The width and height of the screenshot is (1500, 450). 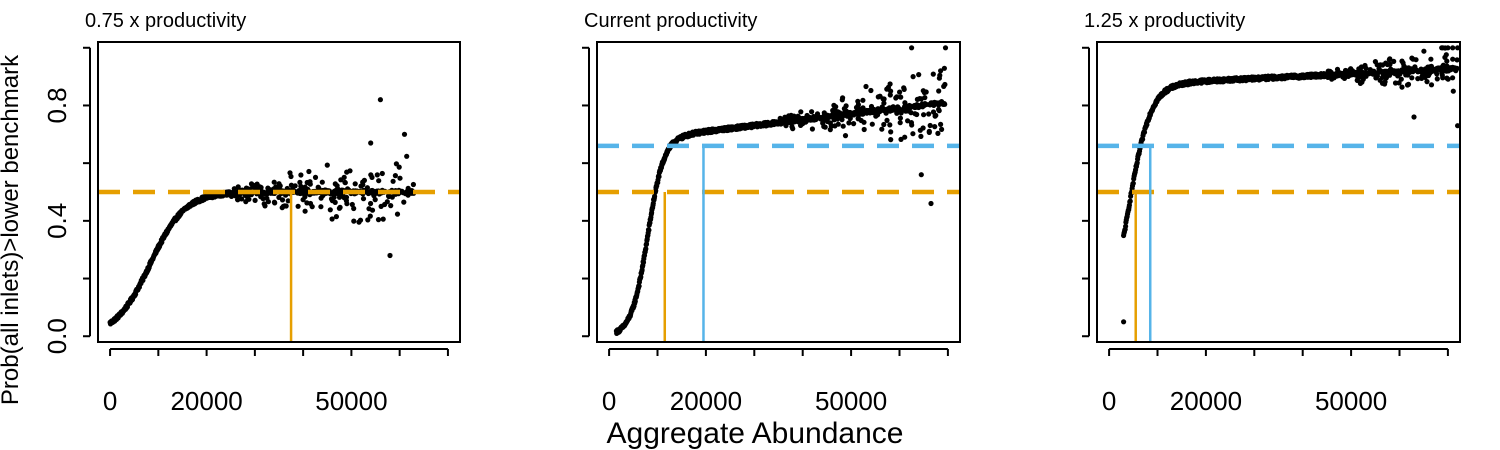 What do you see at coordinates (1164, 21) in the screenshot?
I see `panel-title: 1.25 x productivity` at bounding box center [1164, 21].